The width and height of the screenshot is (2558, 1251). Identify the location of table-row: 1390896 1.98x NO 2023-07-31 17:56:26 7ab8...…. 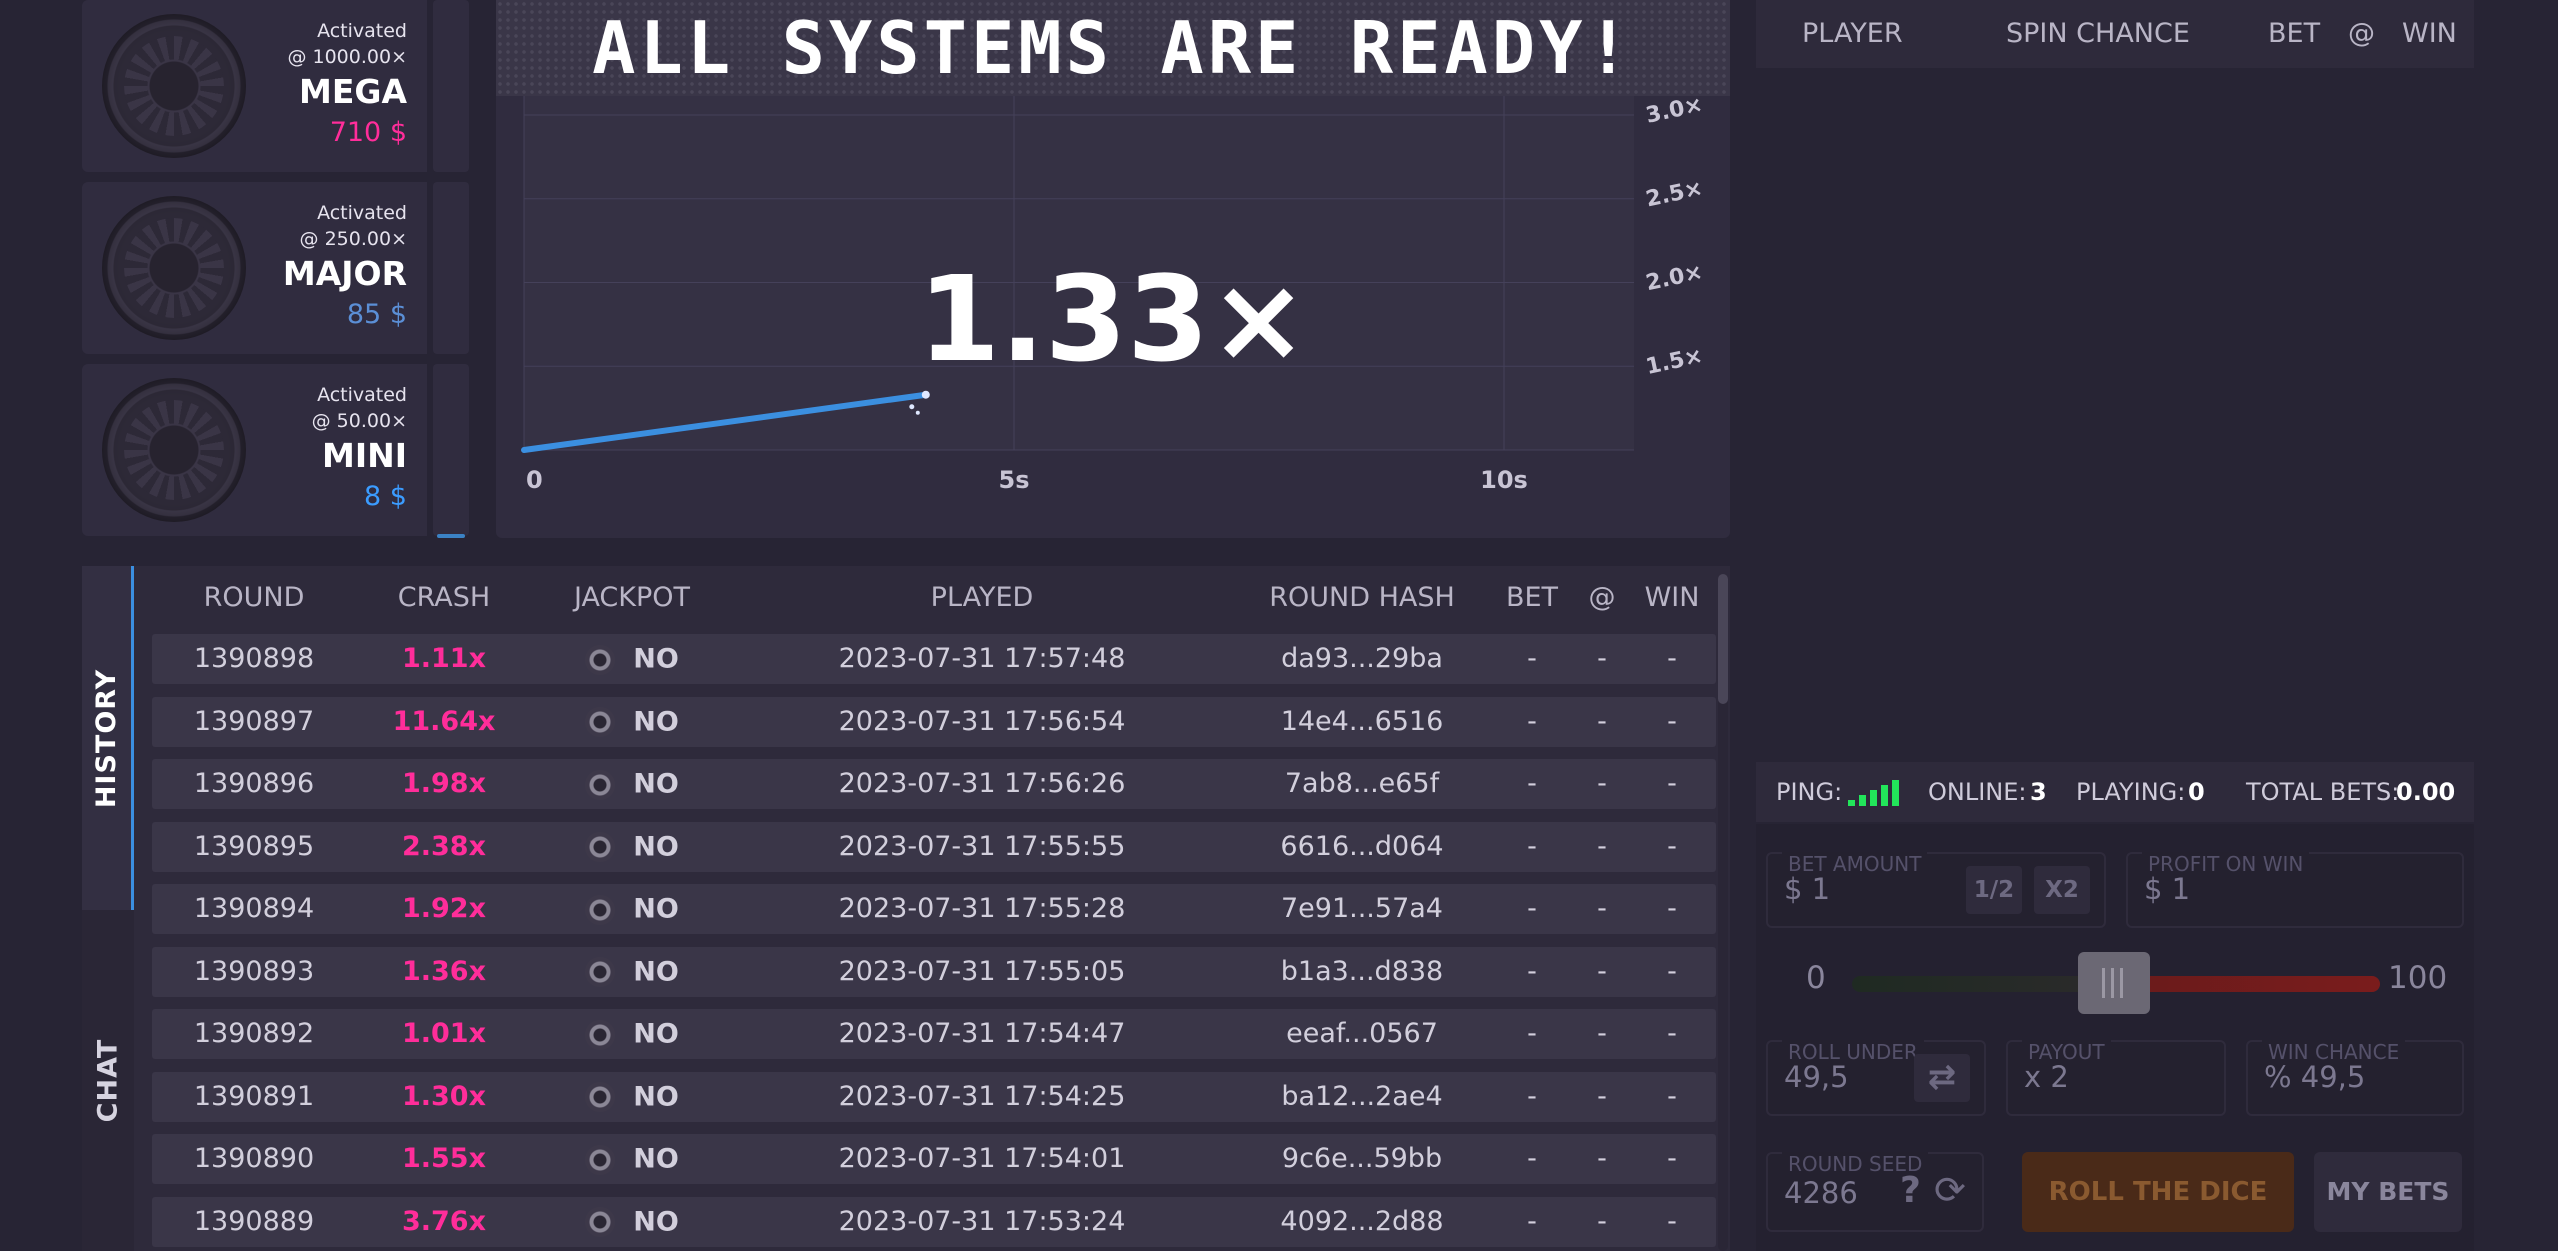
(934, 784).